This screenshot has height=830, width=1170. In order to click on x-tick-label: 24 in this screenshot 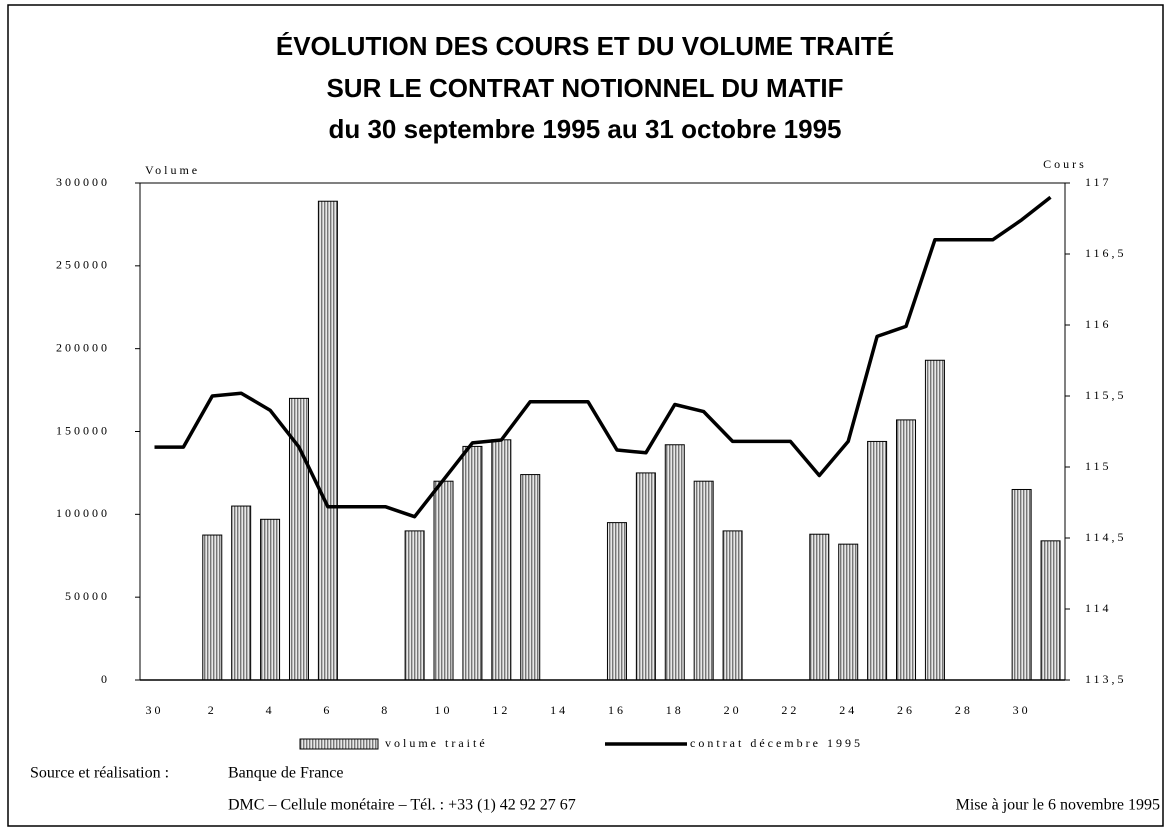, I will do `click(848, 710)`.